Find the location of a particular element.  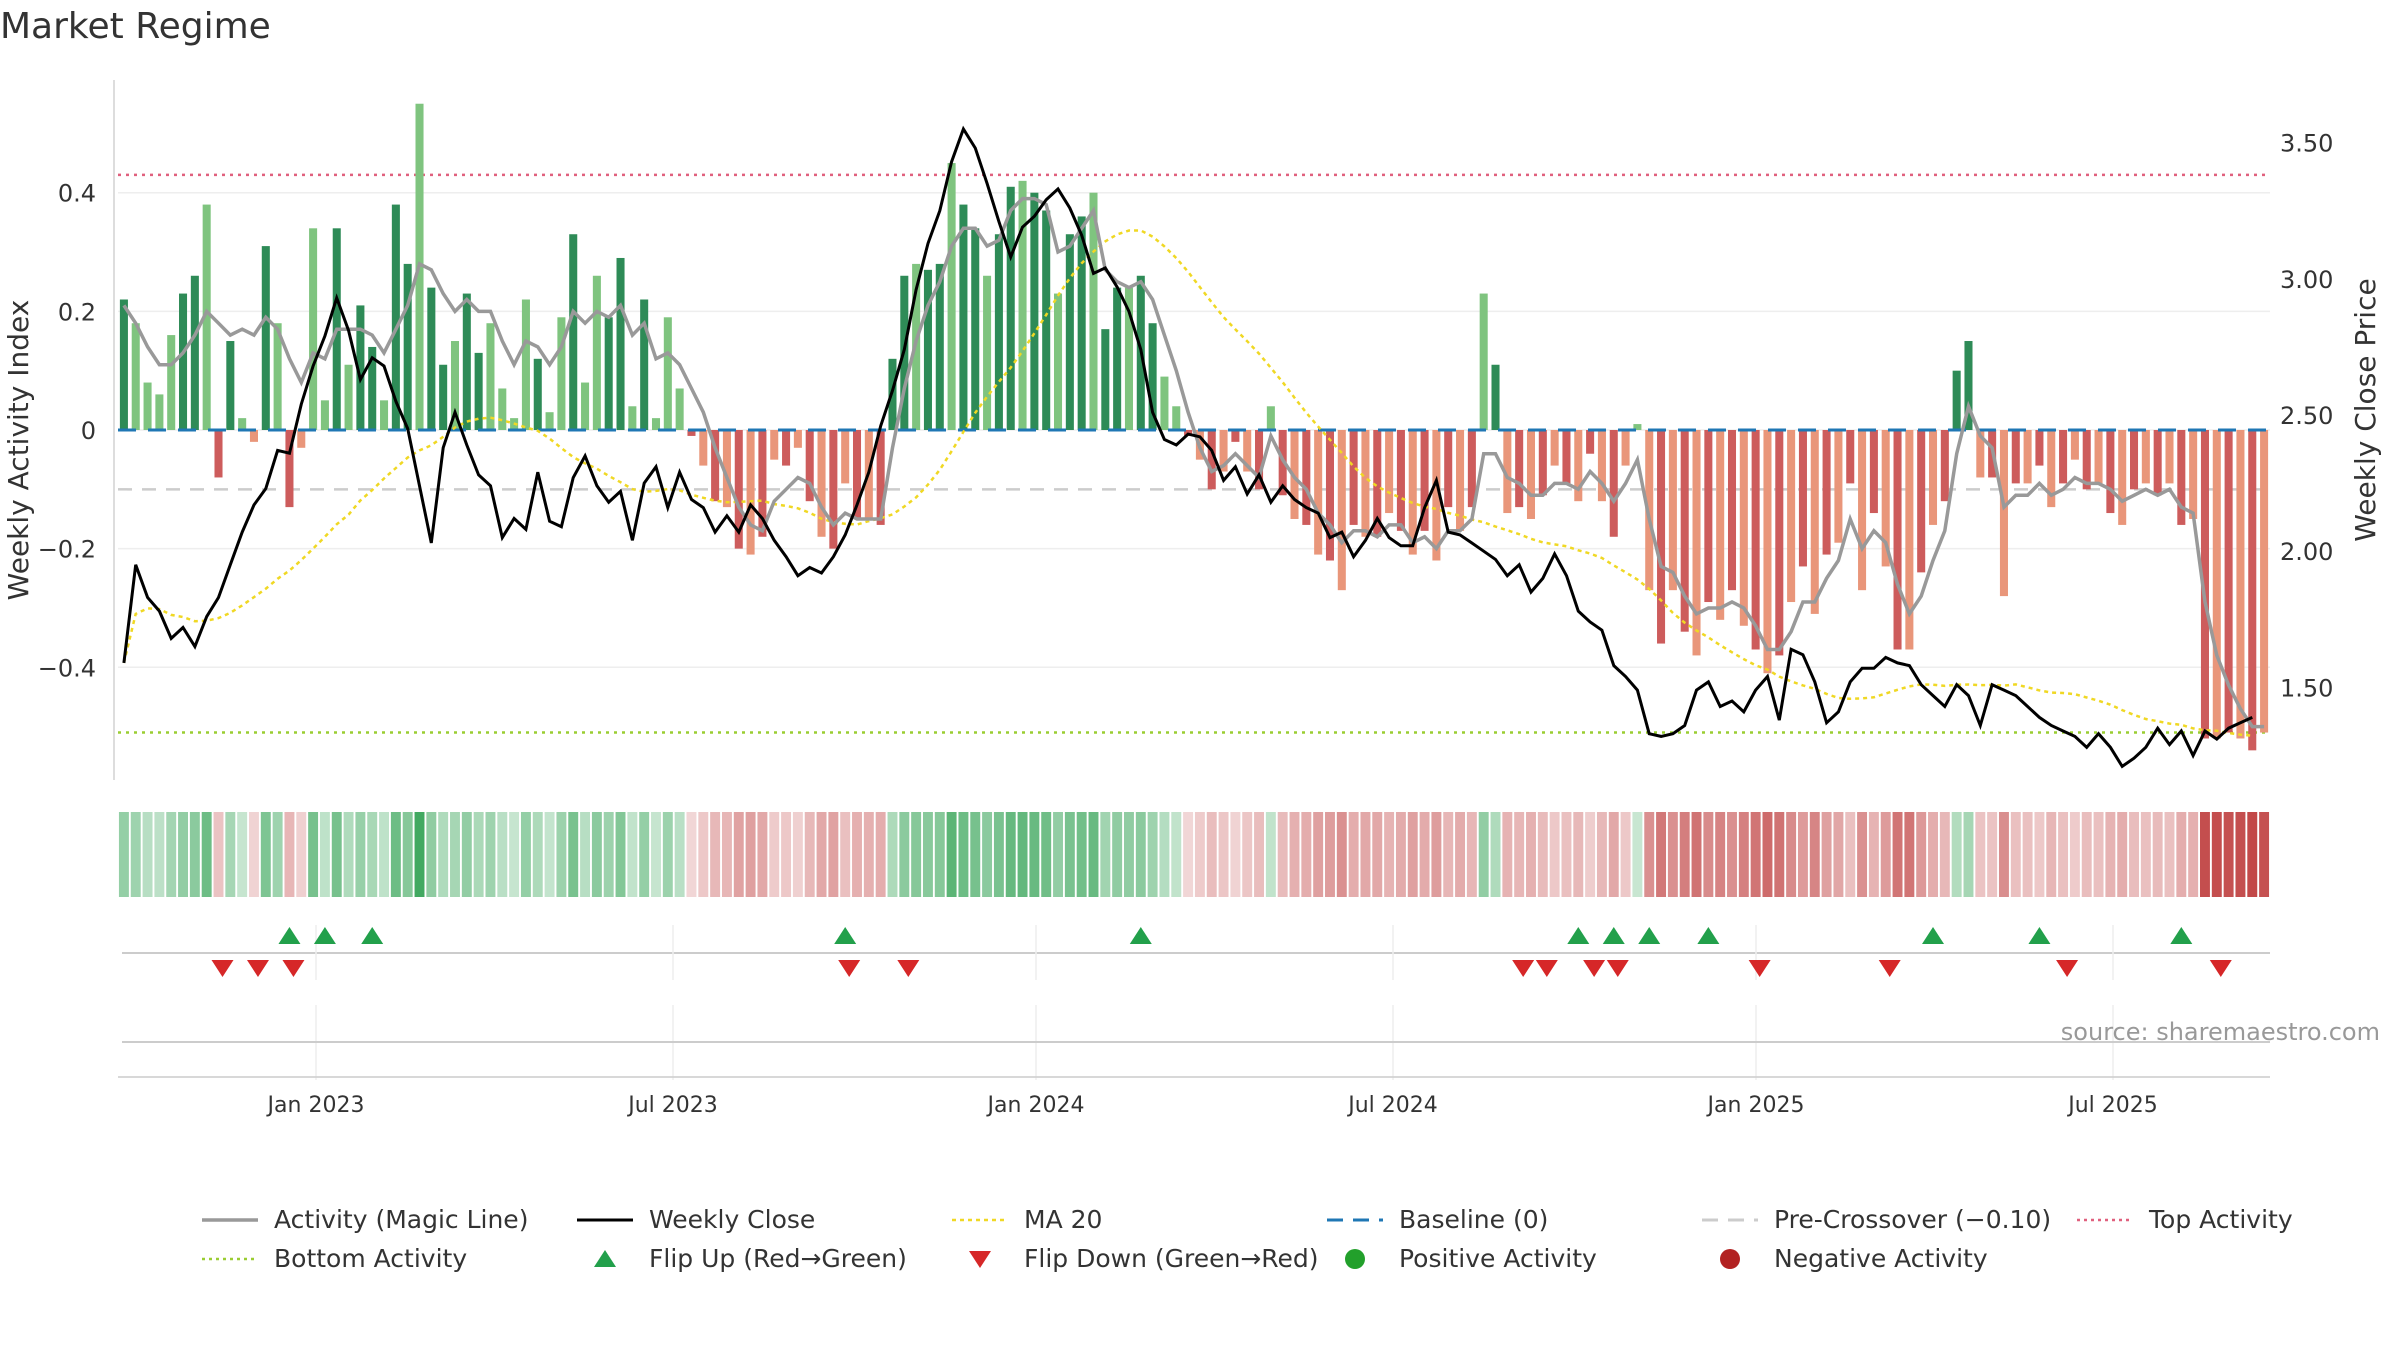

x-tick-label: Jul 2025 is located at coordinates (2112, 1105).